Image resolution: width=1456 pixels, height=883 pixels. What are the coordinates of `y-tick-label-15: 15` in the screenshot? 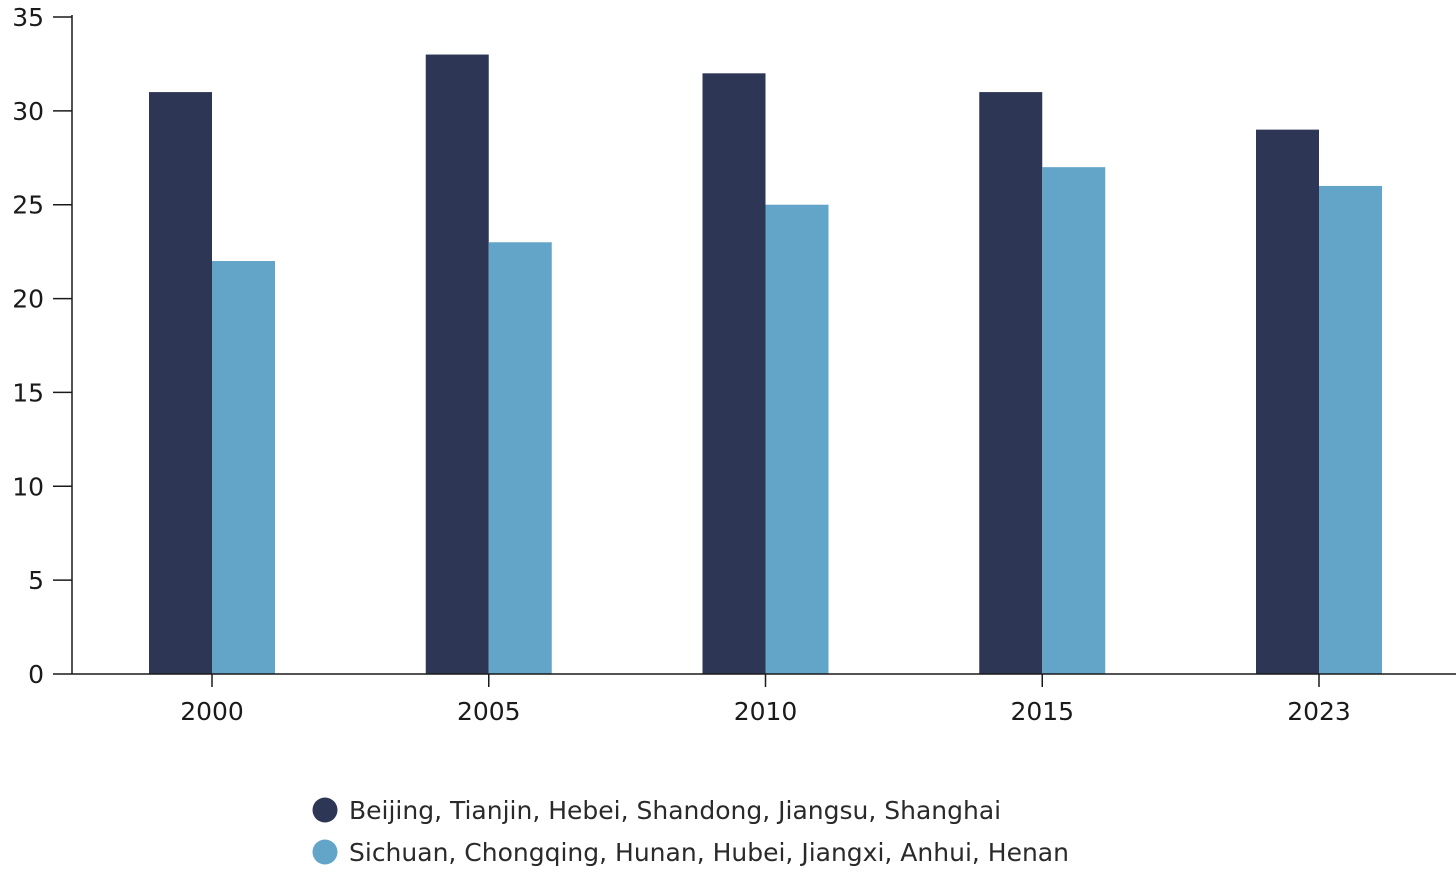 It's located at (28, 392).